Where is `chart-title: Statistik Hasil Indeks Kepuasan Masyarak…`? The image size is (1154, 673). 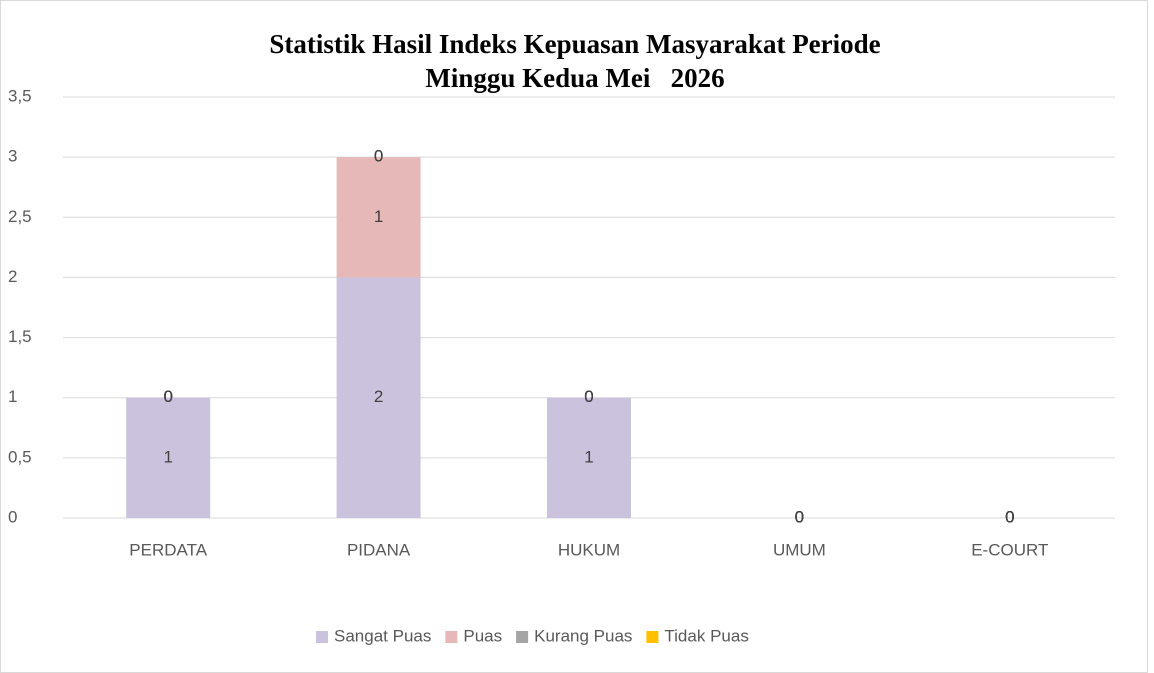 chart-title: Statistik Hasil Indeks Kepuasan Masyarak… is located at coordinates (574, 44).